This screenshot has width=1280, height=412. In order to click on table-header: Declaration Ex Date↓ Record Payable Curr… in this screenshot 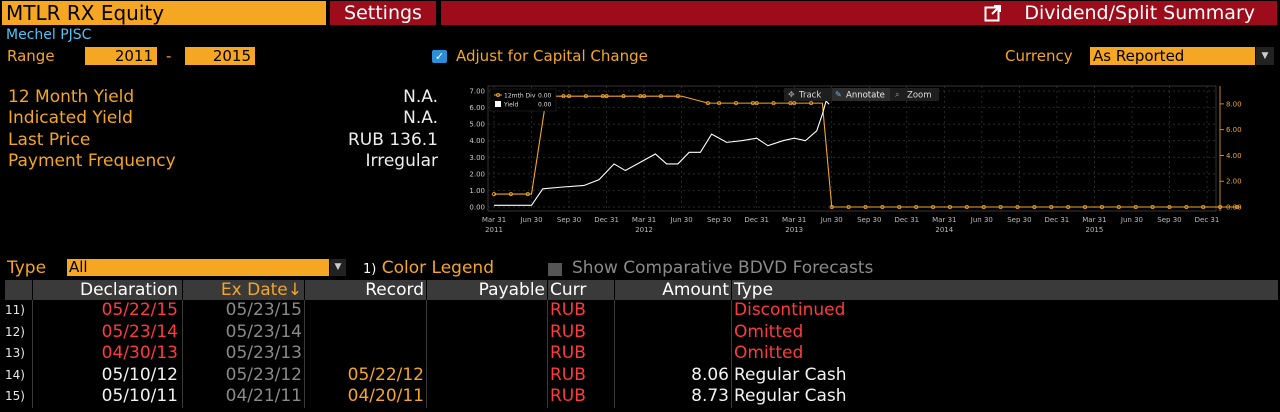, I will do `click(641, 290)`.